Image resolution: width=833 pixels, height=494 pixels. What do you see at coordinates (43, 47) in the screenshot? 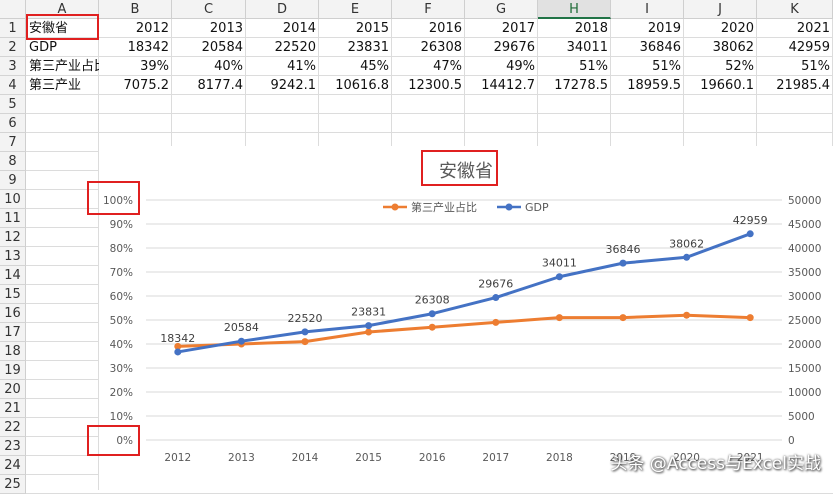
I see `cell-a2: GDP` at bounding box center [43, 47].